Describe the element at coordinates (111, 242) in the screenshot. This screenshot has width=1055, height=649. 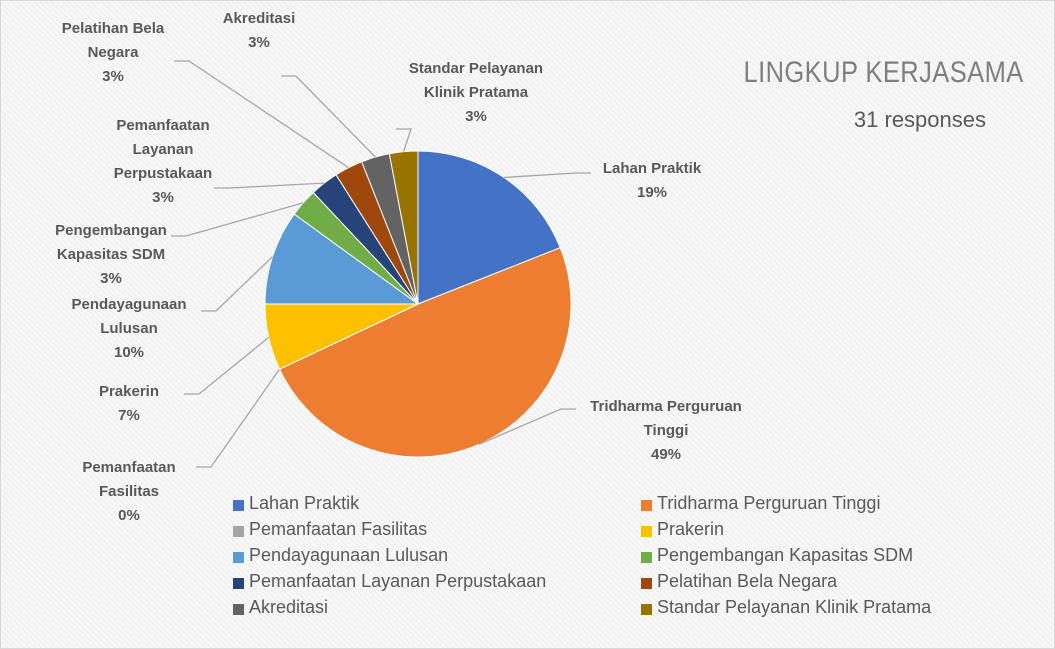
I see `label-category: Pengembangan Kapasitas SDM` at that location.